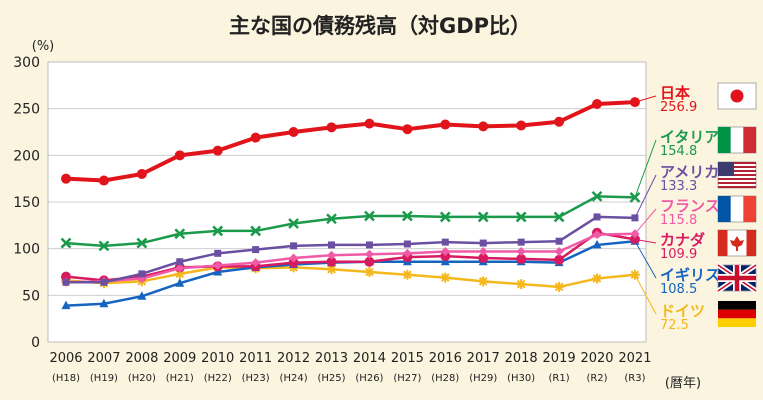  Describe the element at coordinates (407, 378) in the screenshot. I see `x-era-label: (H27)` at that location.